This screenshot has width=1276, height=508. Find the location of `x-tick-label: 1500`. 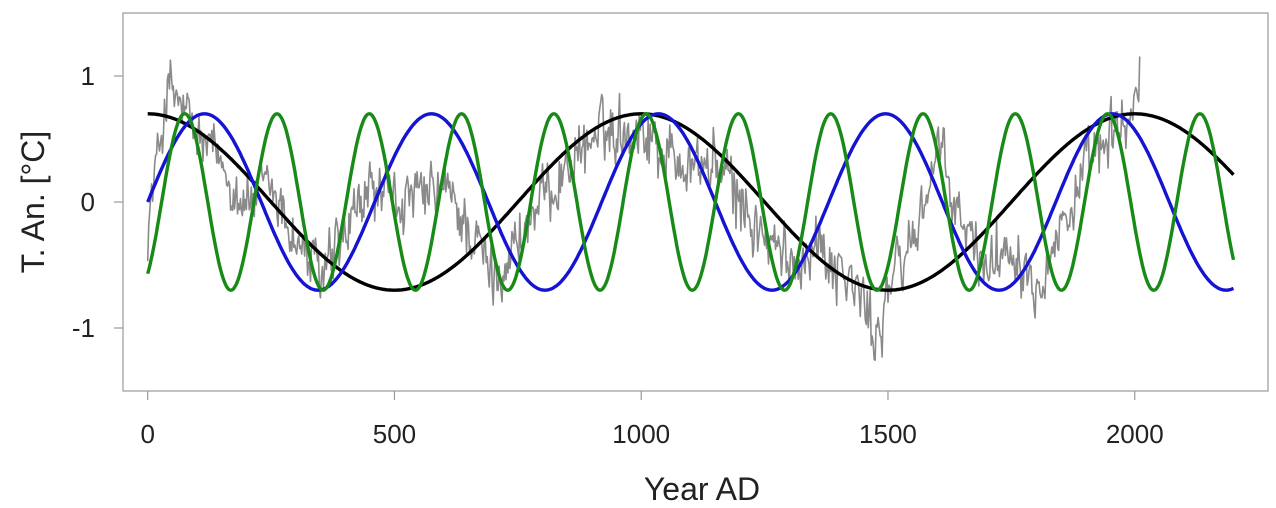

x-tick-label: 1500 is located at coordinates (888, 434).